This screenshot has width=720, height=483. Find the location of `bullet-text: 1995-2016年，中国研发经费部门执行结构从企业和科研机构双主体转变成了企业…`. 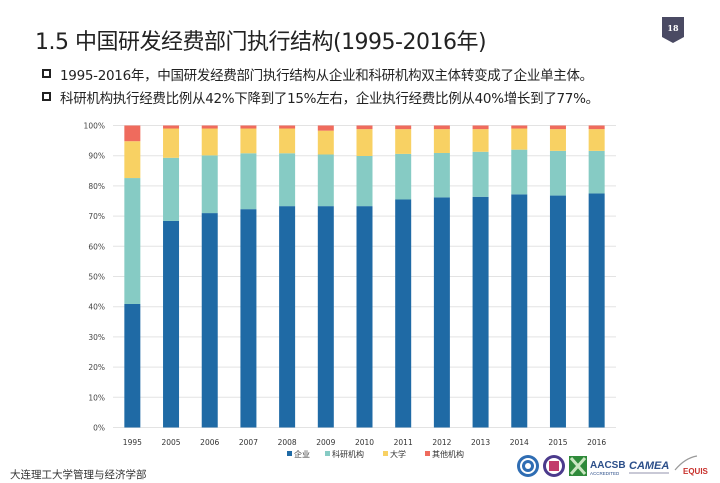

bullet-text: 1995-2016年，中国研发经费部门执行结构从企业和科研机构双主体转变成了企业… is located at coordinates (326, 75).